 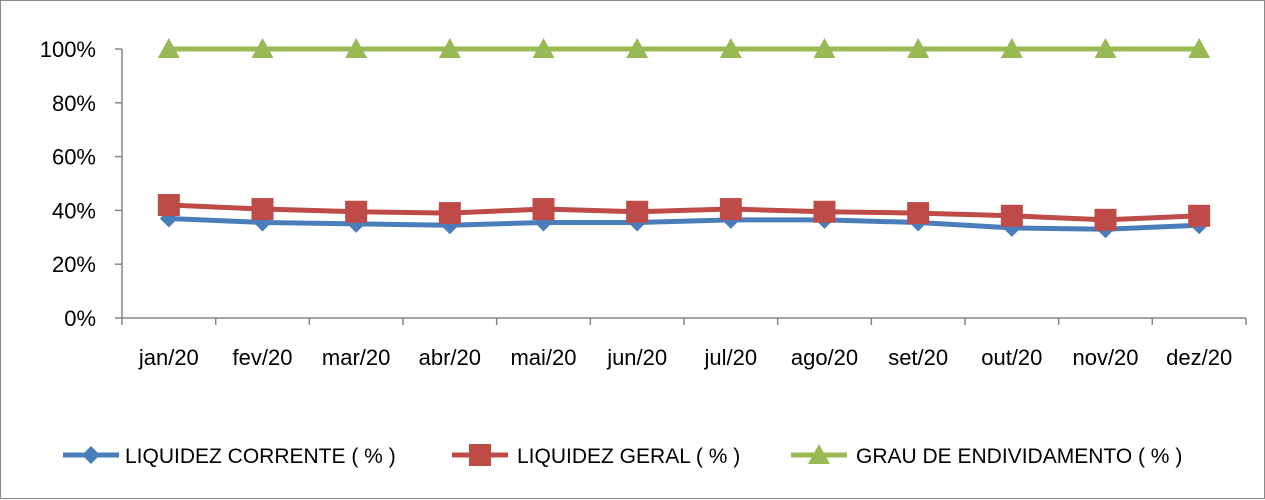 I want to click on y-tick-label: 40%, so click(x=74, y=210).